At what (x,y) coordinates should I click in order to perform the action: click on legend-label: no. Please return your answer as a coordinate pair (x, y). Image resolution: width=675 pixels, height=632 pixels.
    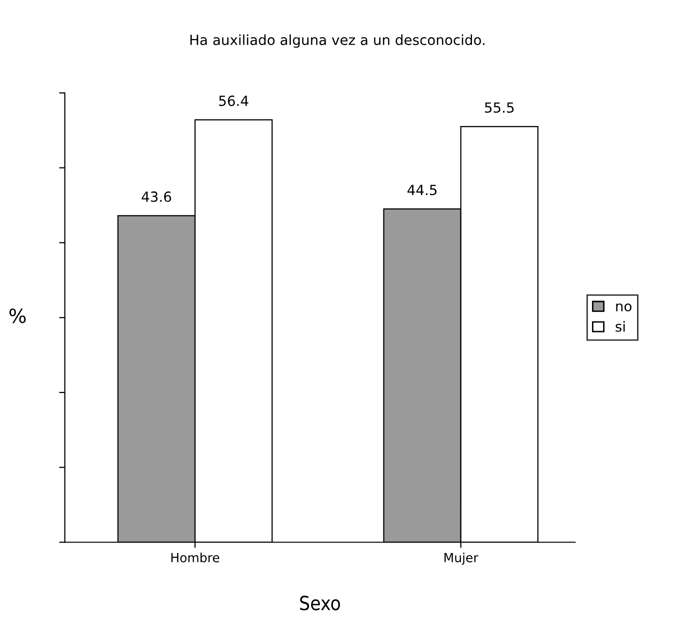
    Looking at the image, I should click on (624, 307).